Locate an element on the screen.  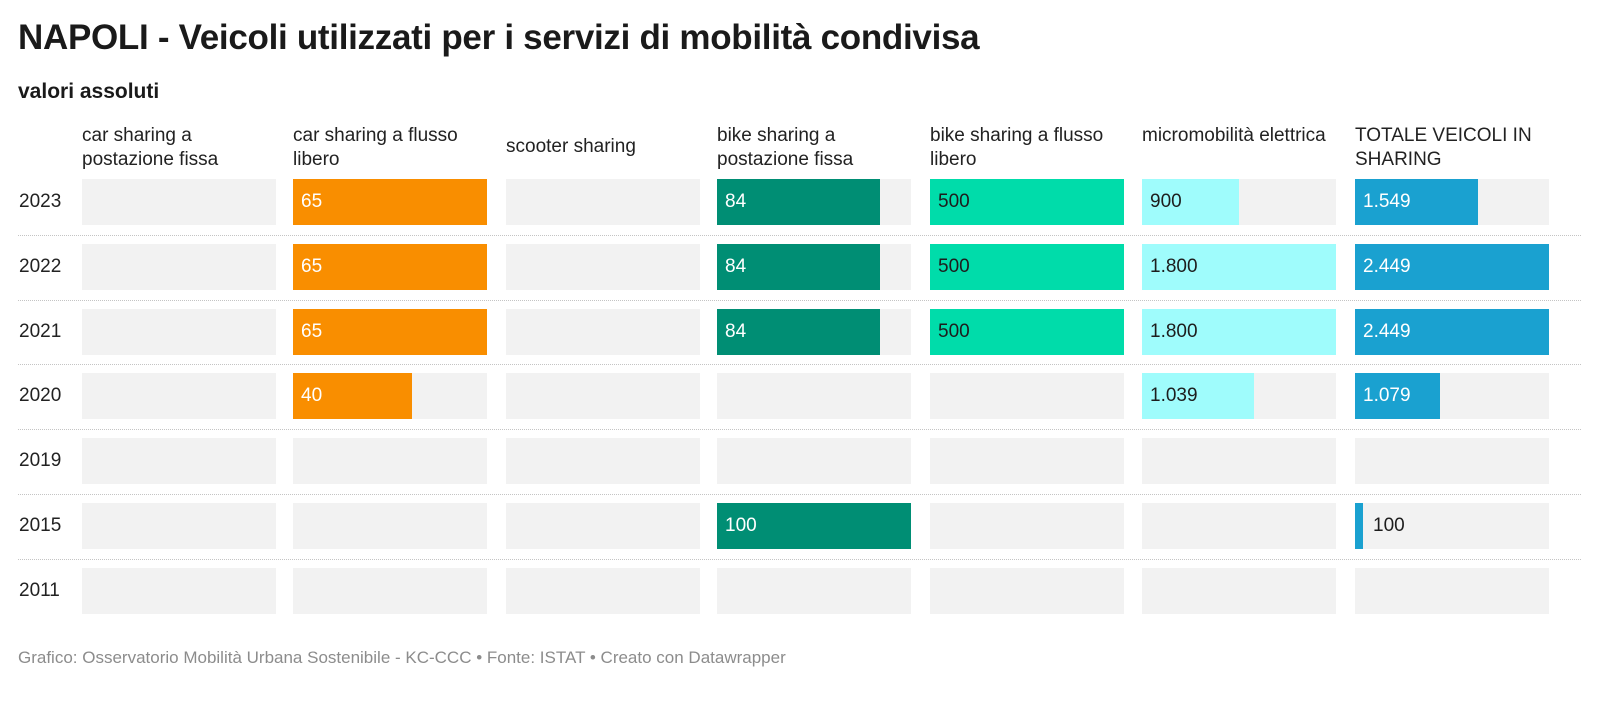
bar-bike-sharing-a-postazione-fissa-2021 is located at coordinates (798, 331).